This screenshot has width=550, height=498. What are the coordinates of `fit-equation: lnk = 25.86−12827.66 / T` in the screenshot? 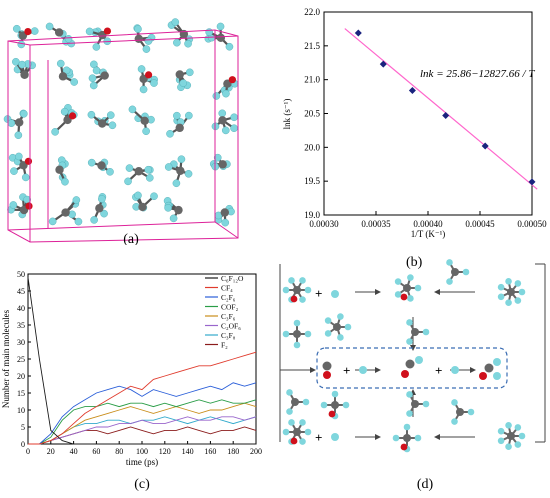 It's located at (477, 74).